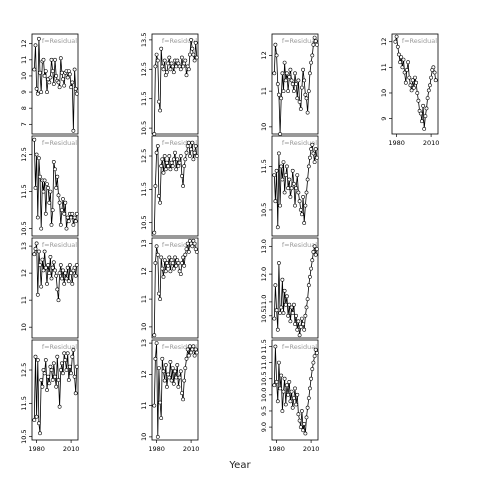 This screenshot has height=484, width=480. I want to click on strip-label-r3c3: f=Residual, so click(299, 245).